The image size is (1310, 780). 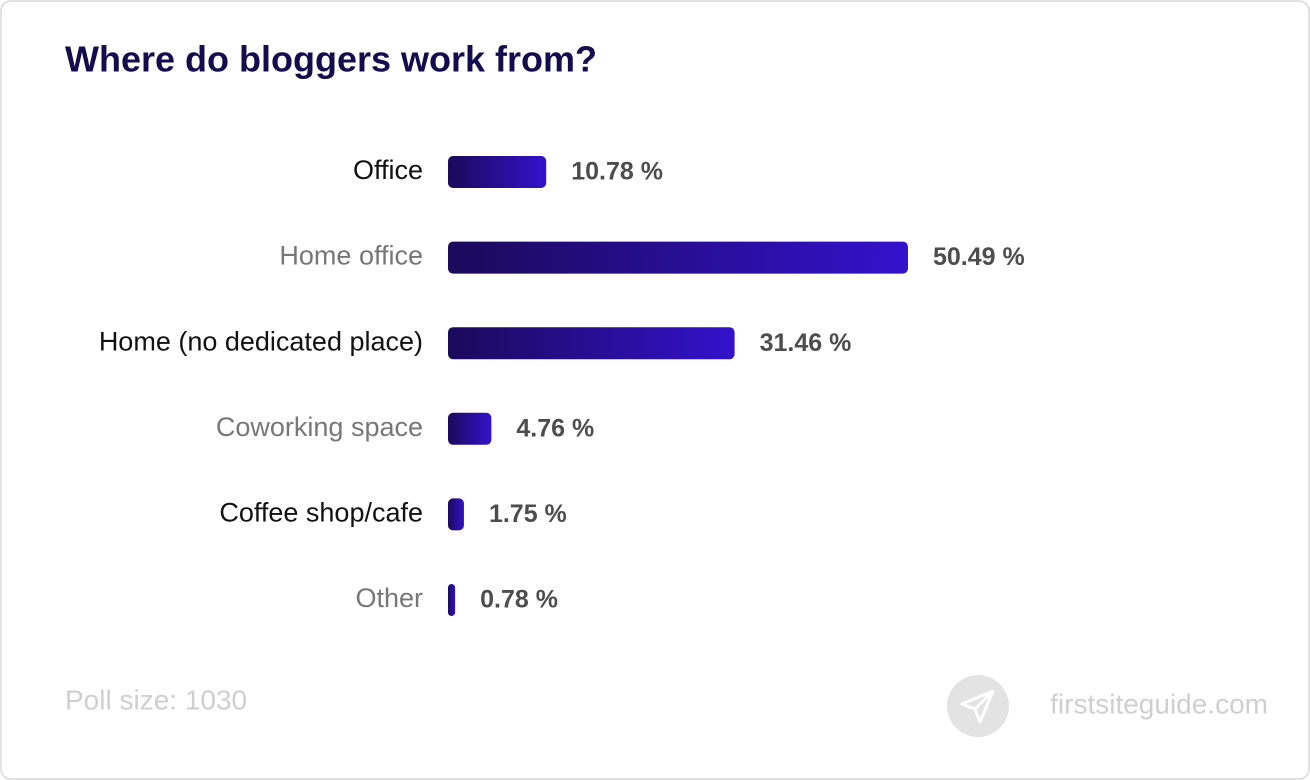 I want to click on value-label: 50.49 %, so click(x=979, y=257).